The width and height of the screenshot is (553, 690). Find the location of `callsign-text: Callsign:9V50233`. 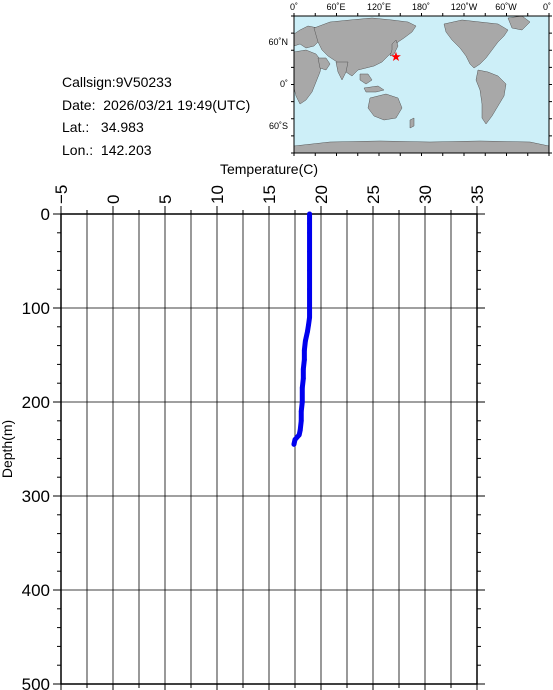

callsign-text: Callsign:9V50233 is located at coordinates (117, 82).